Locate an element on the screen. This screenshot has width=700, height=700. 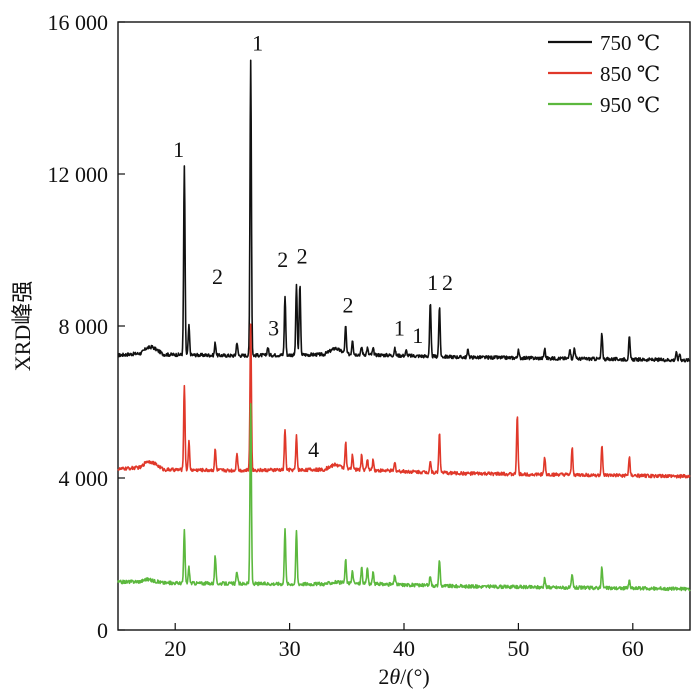
y-tick-label: 12 000 is located at coordinates (78, 174).